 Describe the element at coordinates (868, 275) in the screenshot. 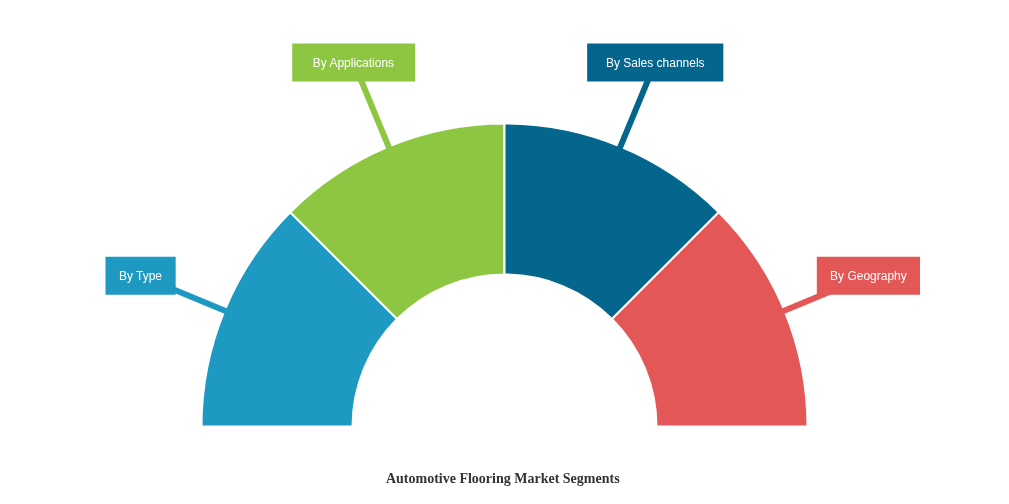

I see `slice-label: By Geography` at that location.